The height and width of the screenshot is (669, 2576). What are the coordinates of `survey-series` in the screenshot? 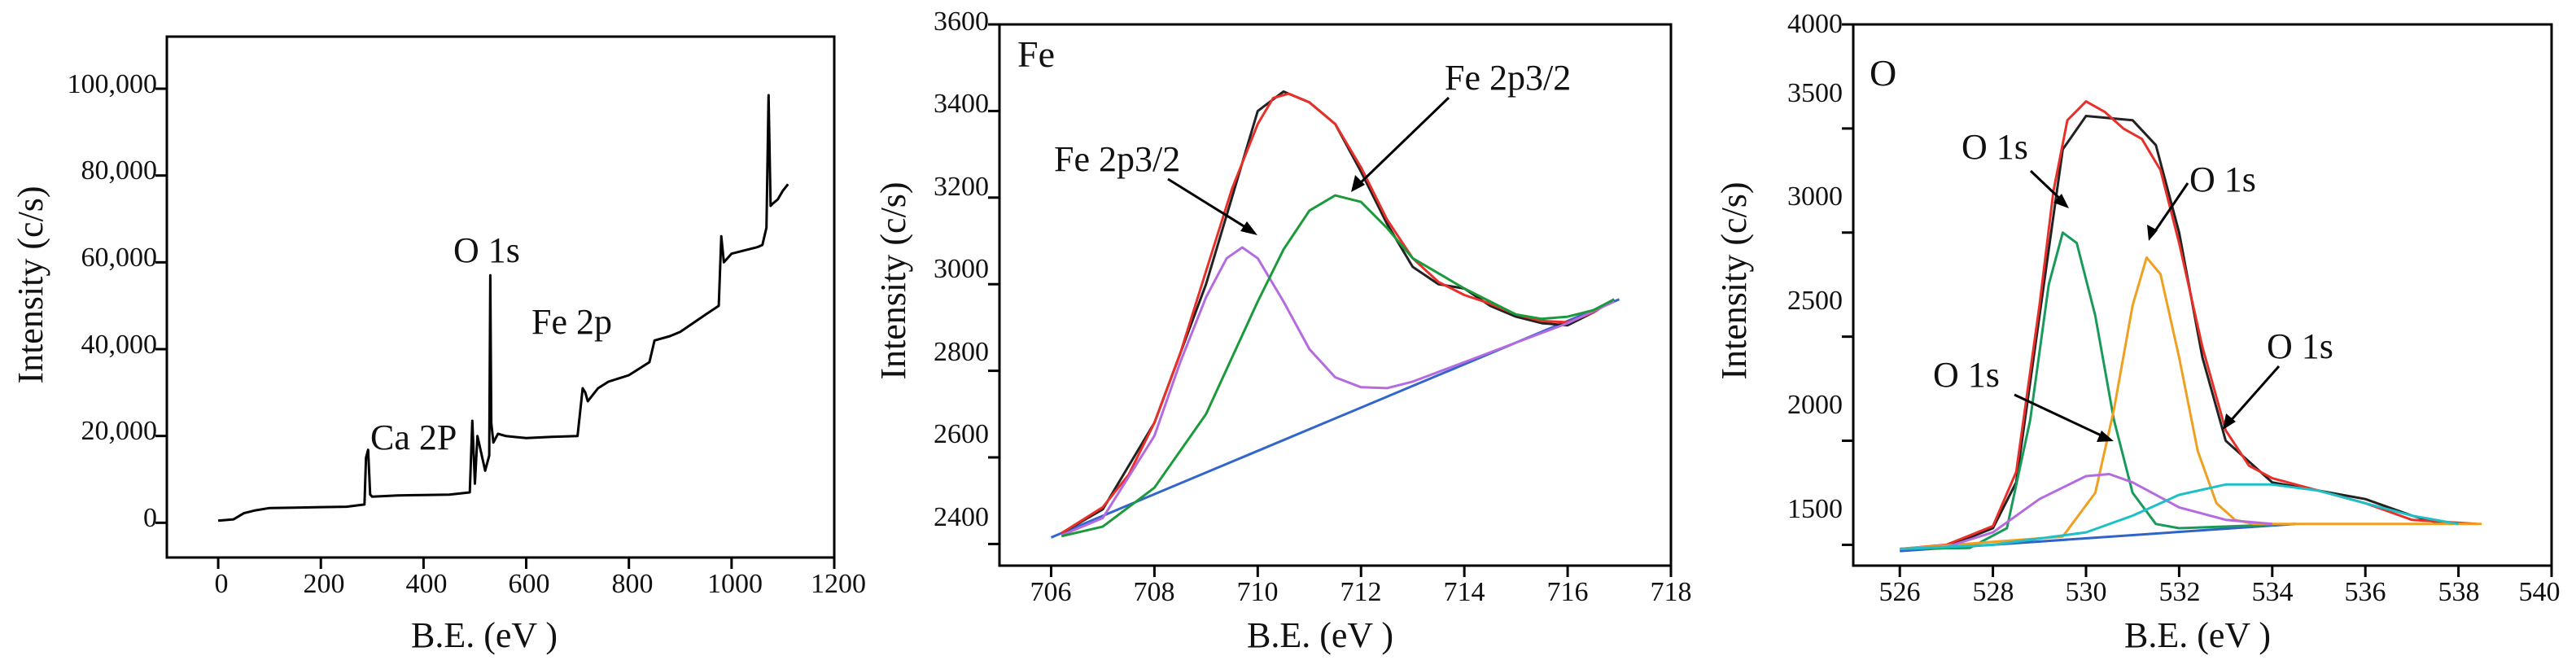 It's located at (503, 308).